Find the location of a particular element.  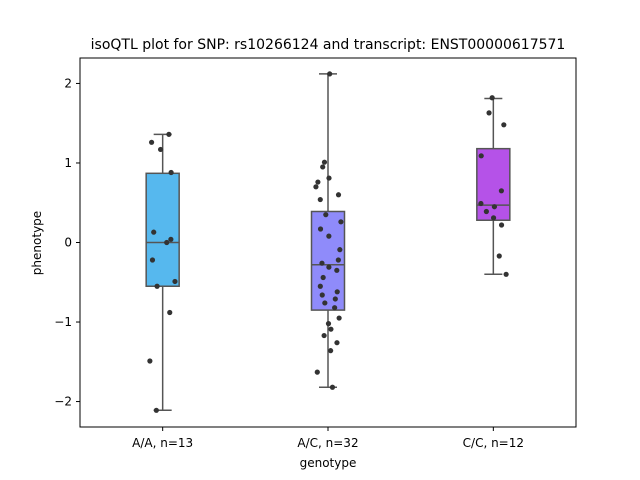

y-tick-label: 1 is located at coordinates (68, 163).